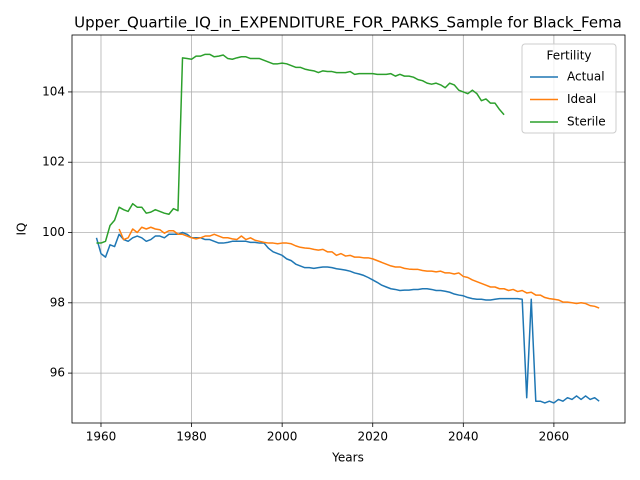 This screenshot has height=480, width=640. What do you see at coordinates (53, 162) in the screenshot?
I see `y-tick-label: 102` at bounding box center [53, 162].